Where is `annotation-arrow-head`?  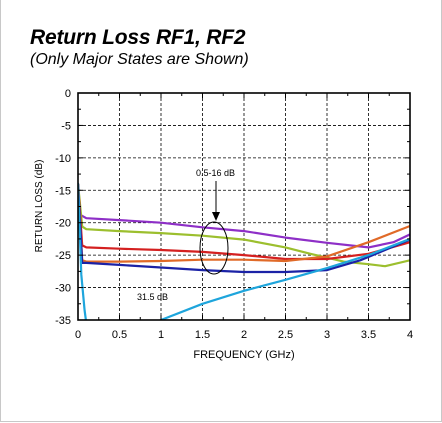
annotation-arrow-head is located at coordinates (216, 216).